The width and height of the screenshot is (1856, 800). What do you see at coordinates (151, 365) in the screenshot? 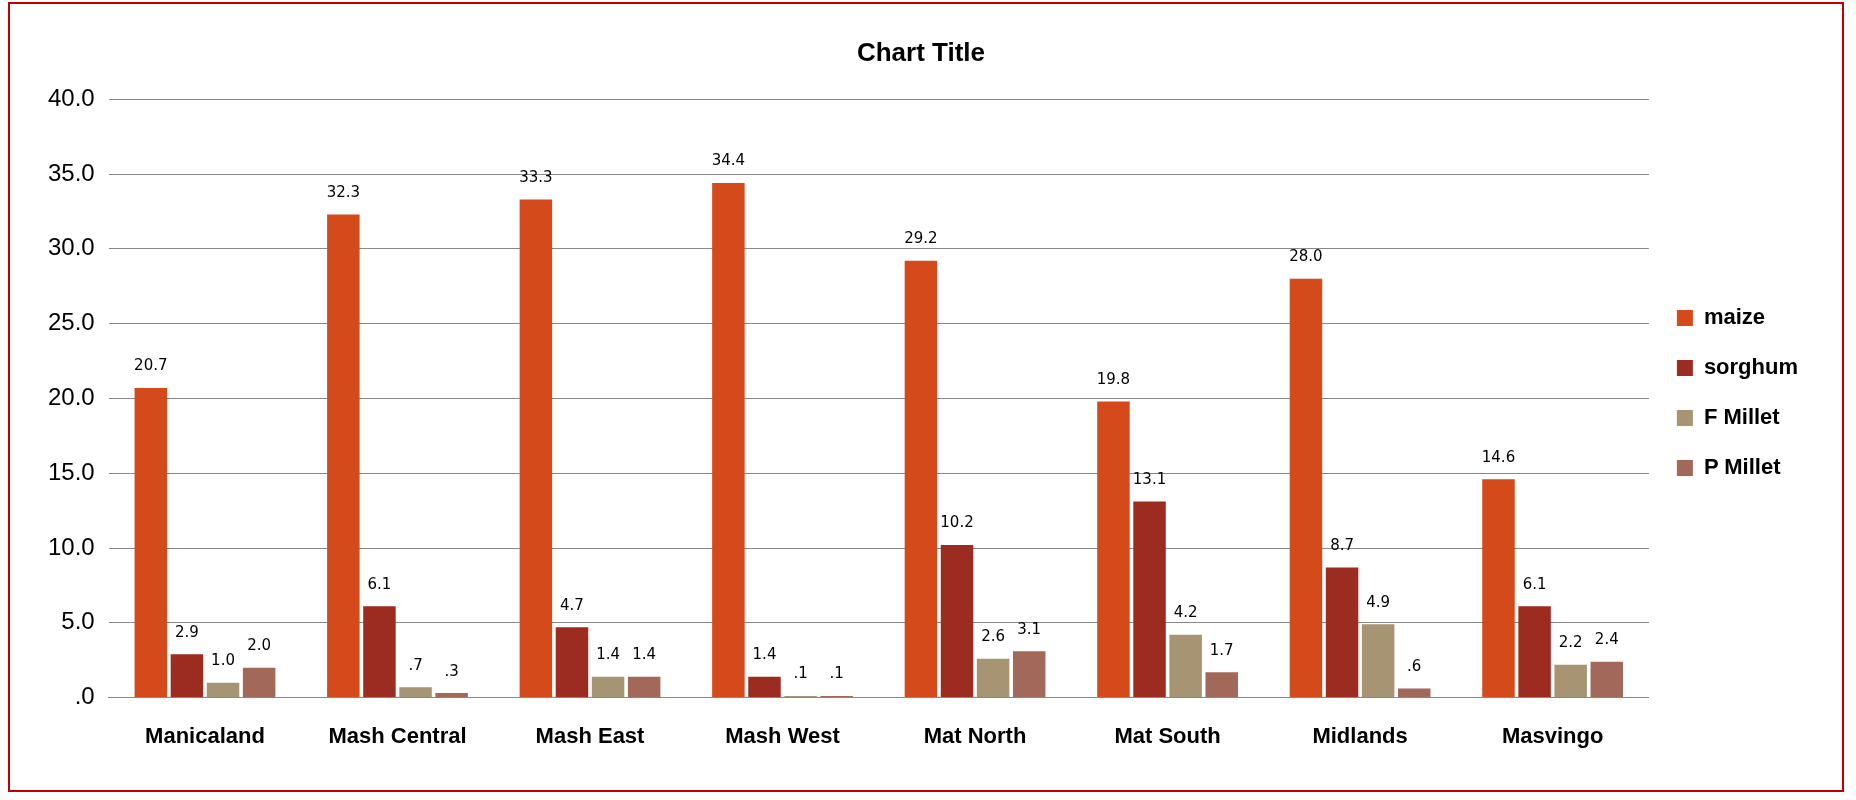
I see `data-label: 20.7` at bounding box center [151, 365].